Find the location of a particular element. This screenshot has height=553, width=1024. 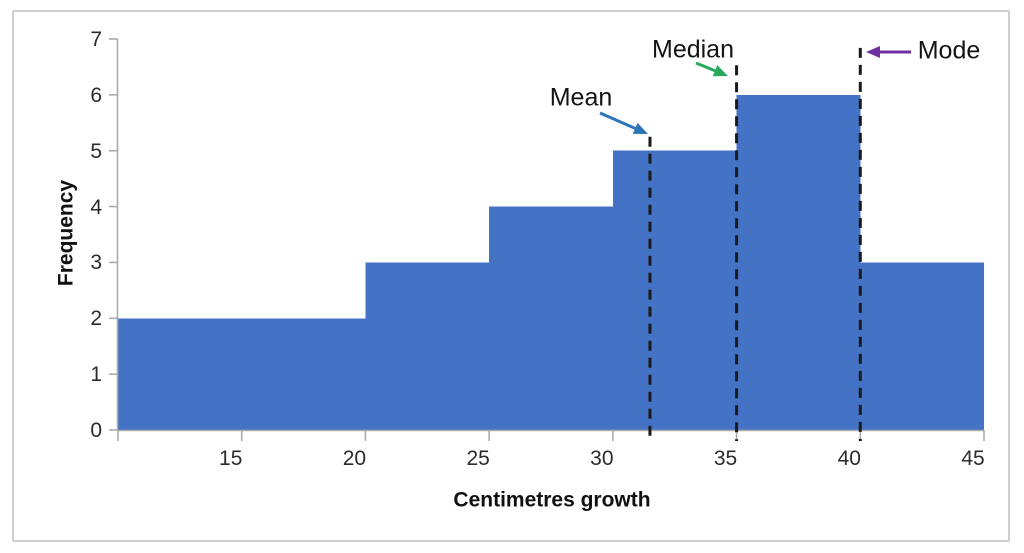

y-tick-label: 0 is located at coordinates (96, 430).